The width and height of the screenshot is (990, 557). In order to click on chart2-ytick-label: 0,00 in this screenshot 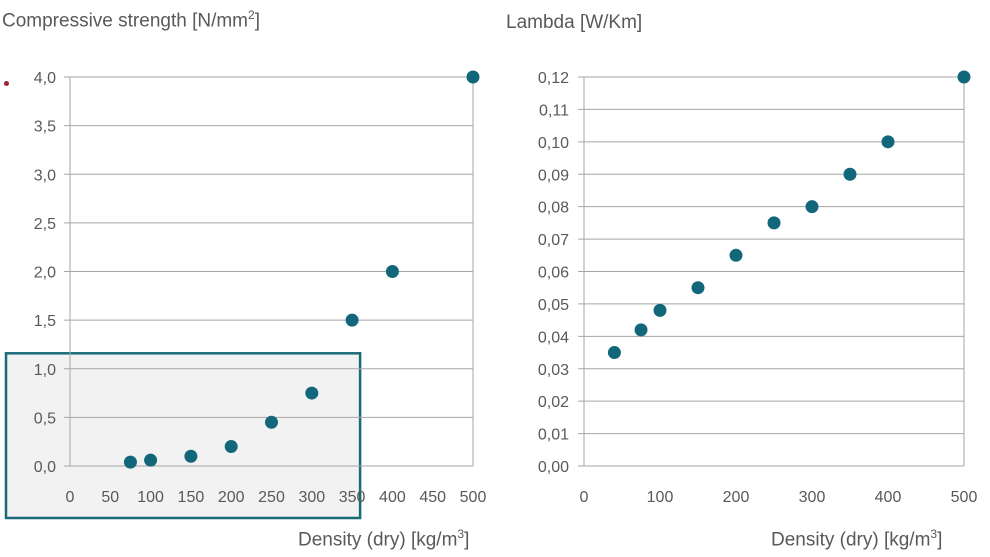, I will do `click(553, 467)`.